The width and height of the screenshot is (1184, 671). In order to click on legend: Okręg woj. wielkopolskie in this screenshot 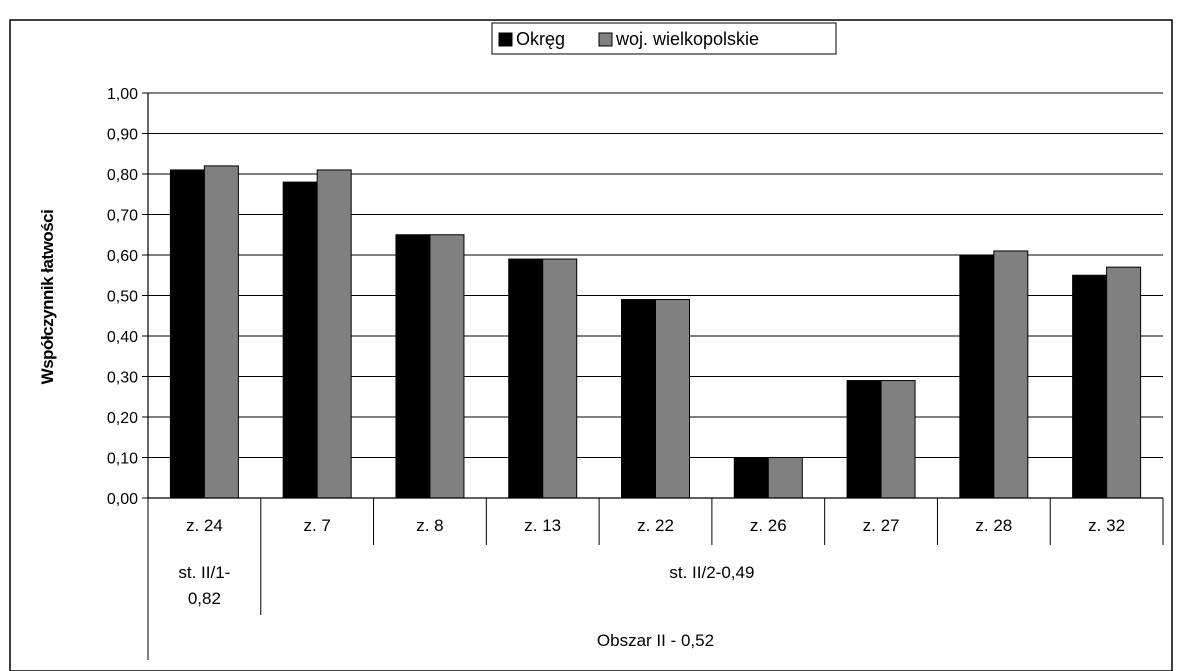, I will do `click(664, 38)`.